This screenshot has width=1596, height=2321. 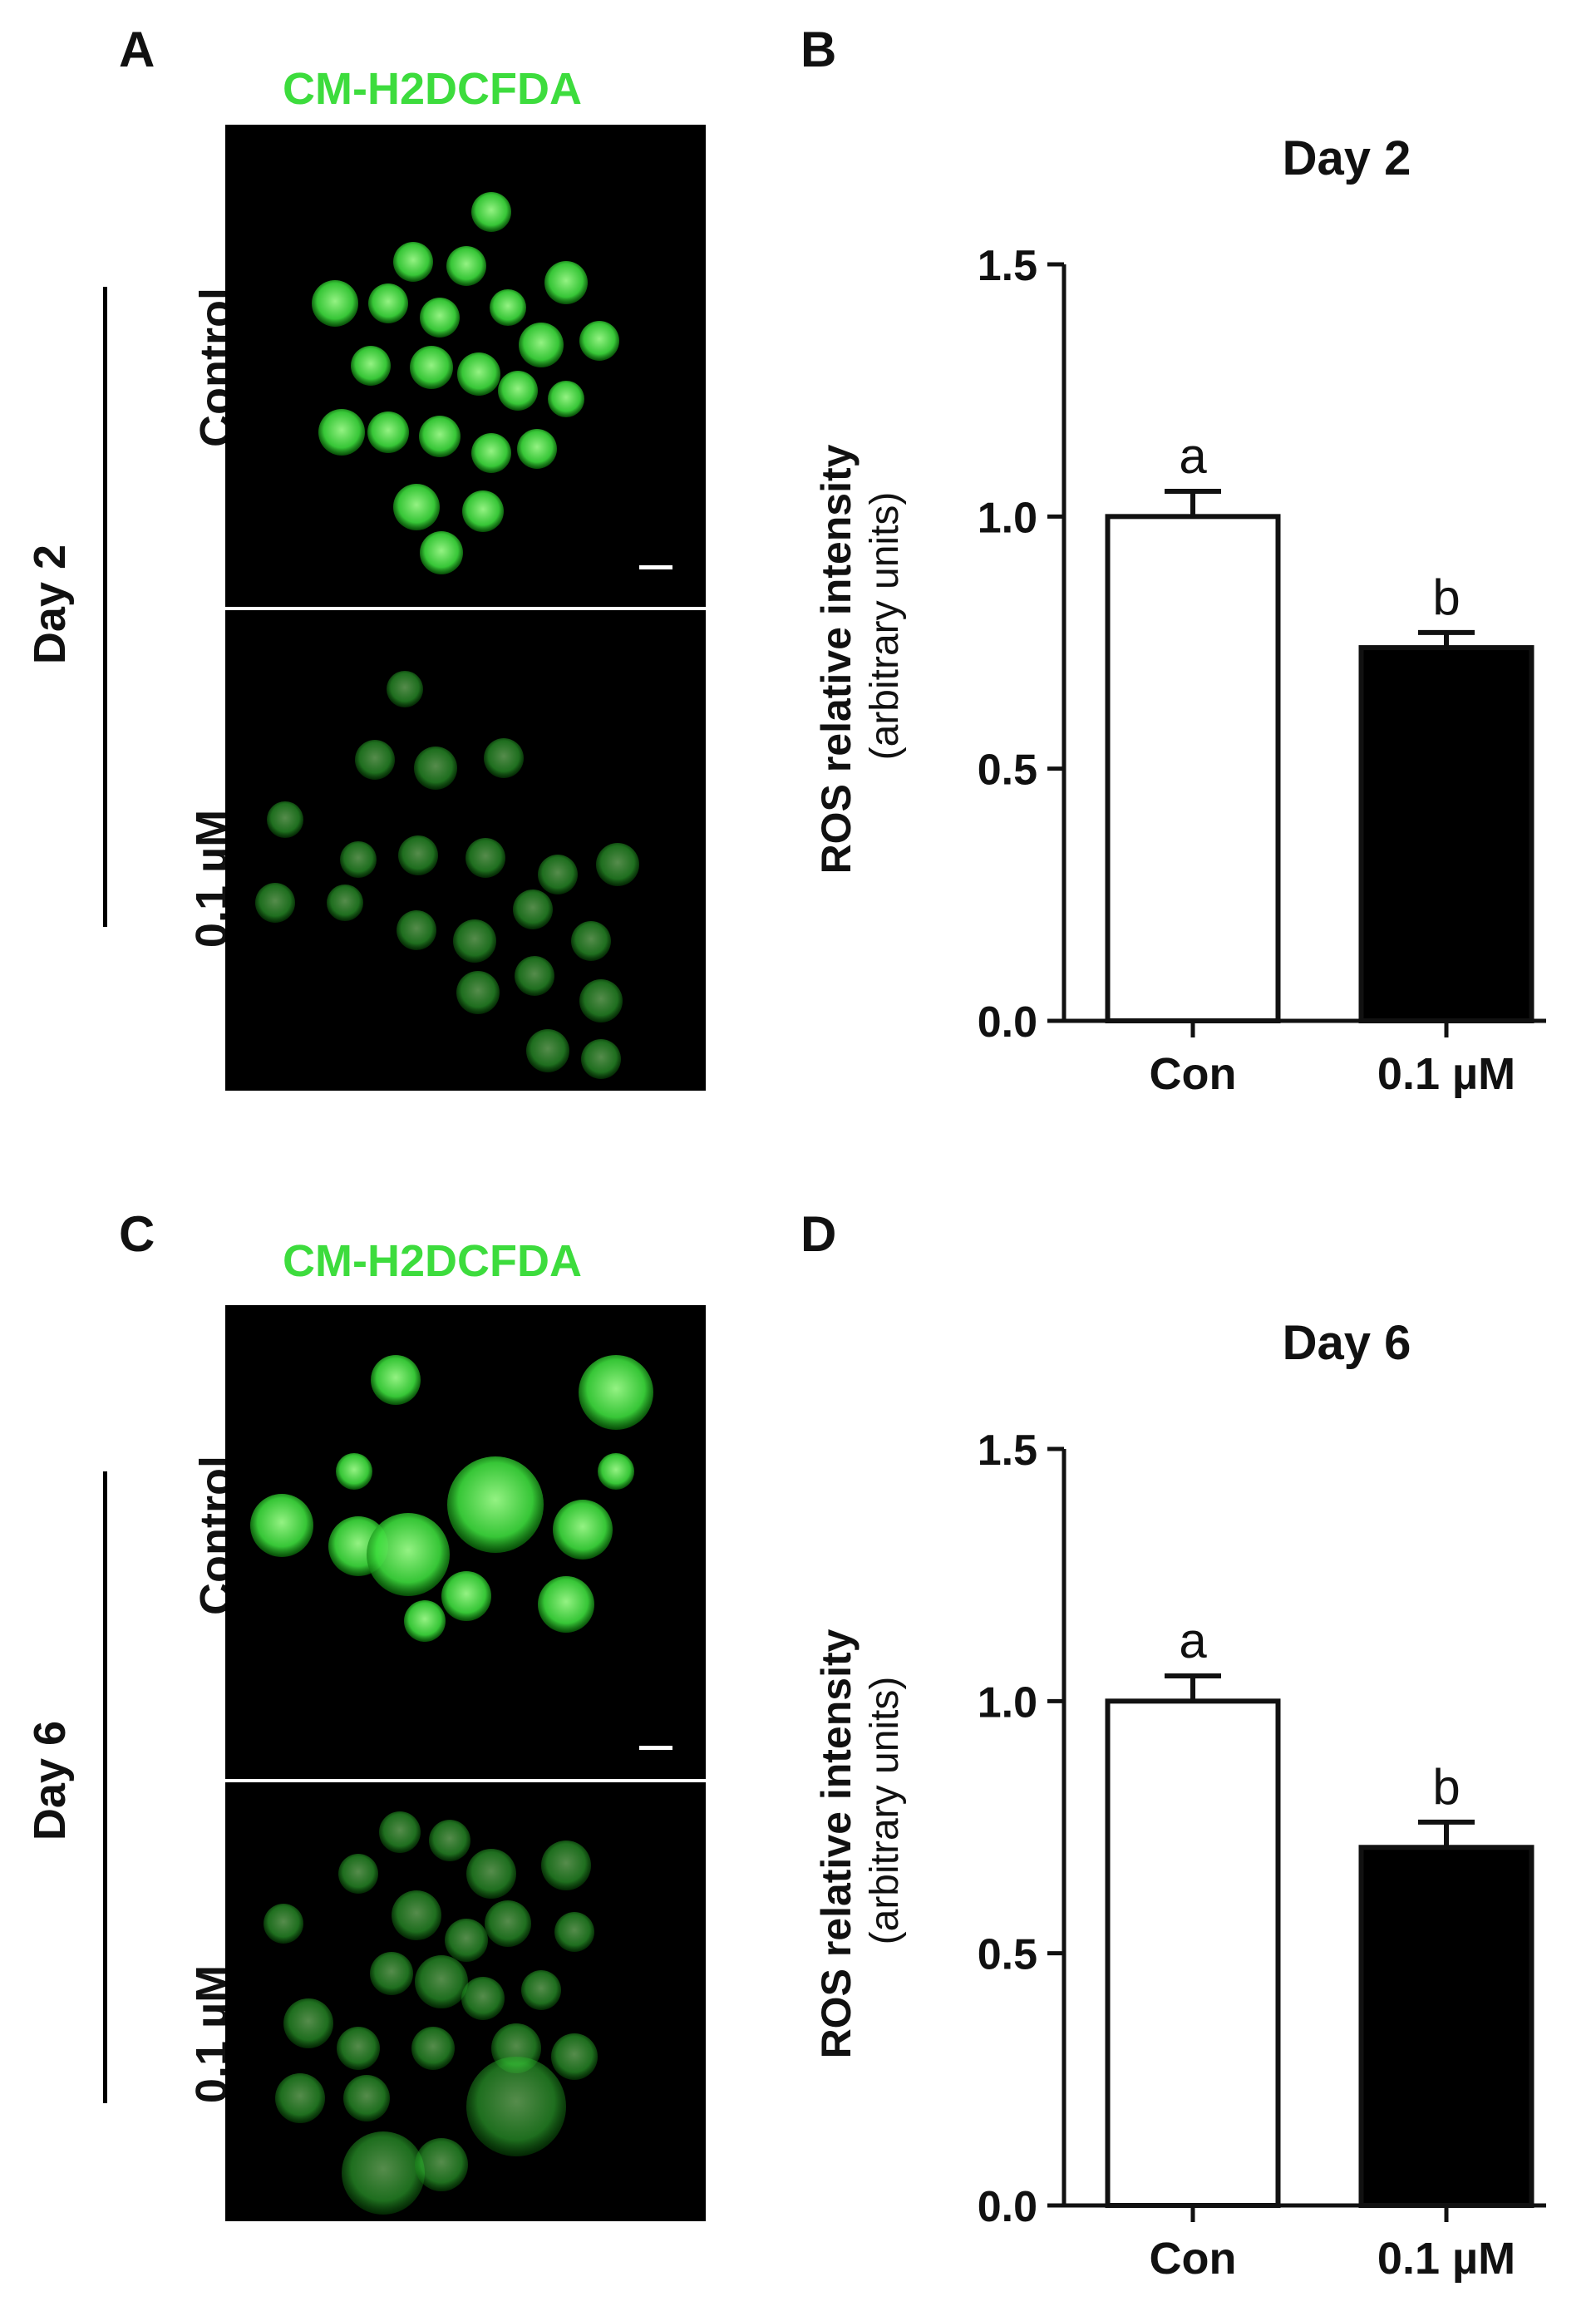 What do you see at coordinates (432, 1261) in the screenshot?
I see `panel-c-stain-label: CM-H2DCFDA` at bounding box center [432, 1261].